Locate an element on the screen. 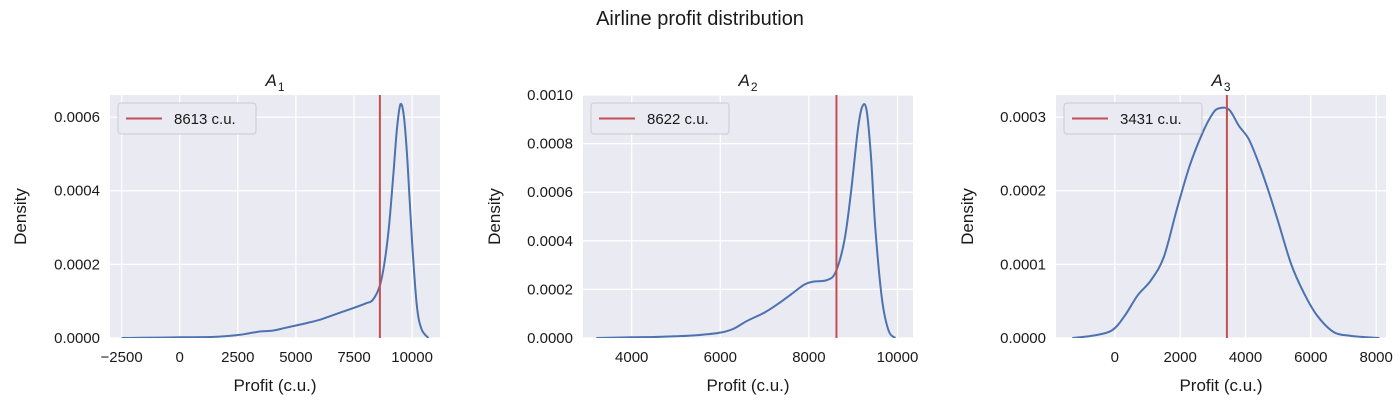 Image resolution: width=1400 pixels, height=407 pixels. legend-label: 8622 c.u. is located at coordinates (678, 119).